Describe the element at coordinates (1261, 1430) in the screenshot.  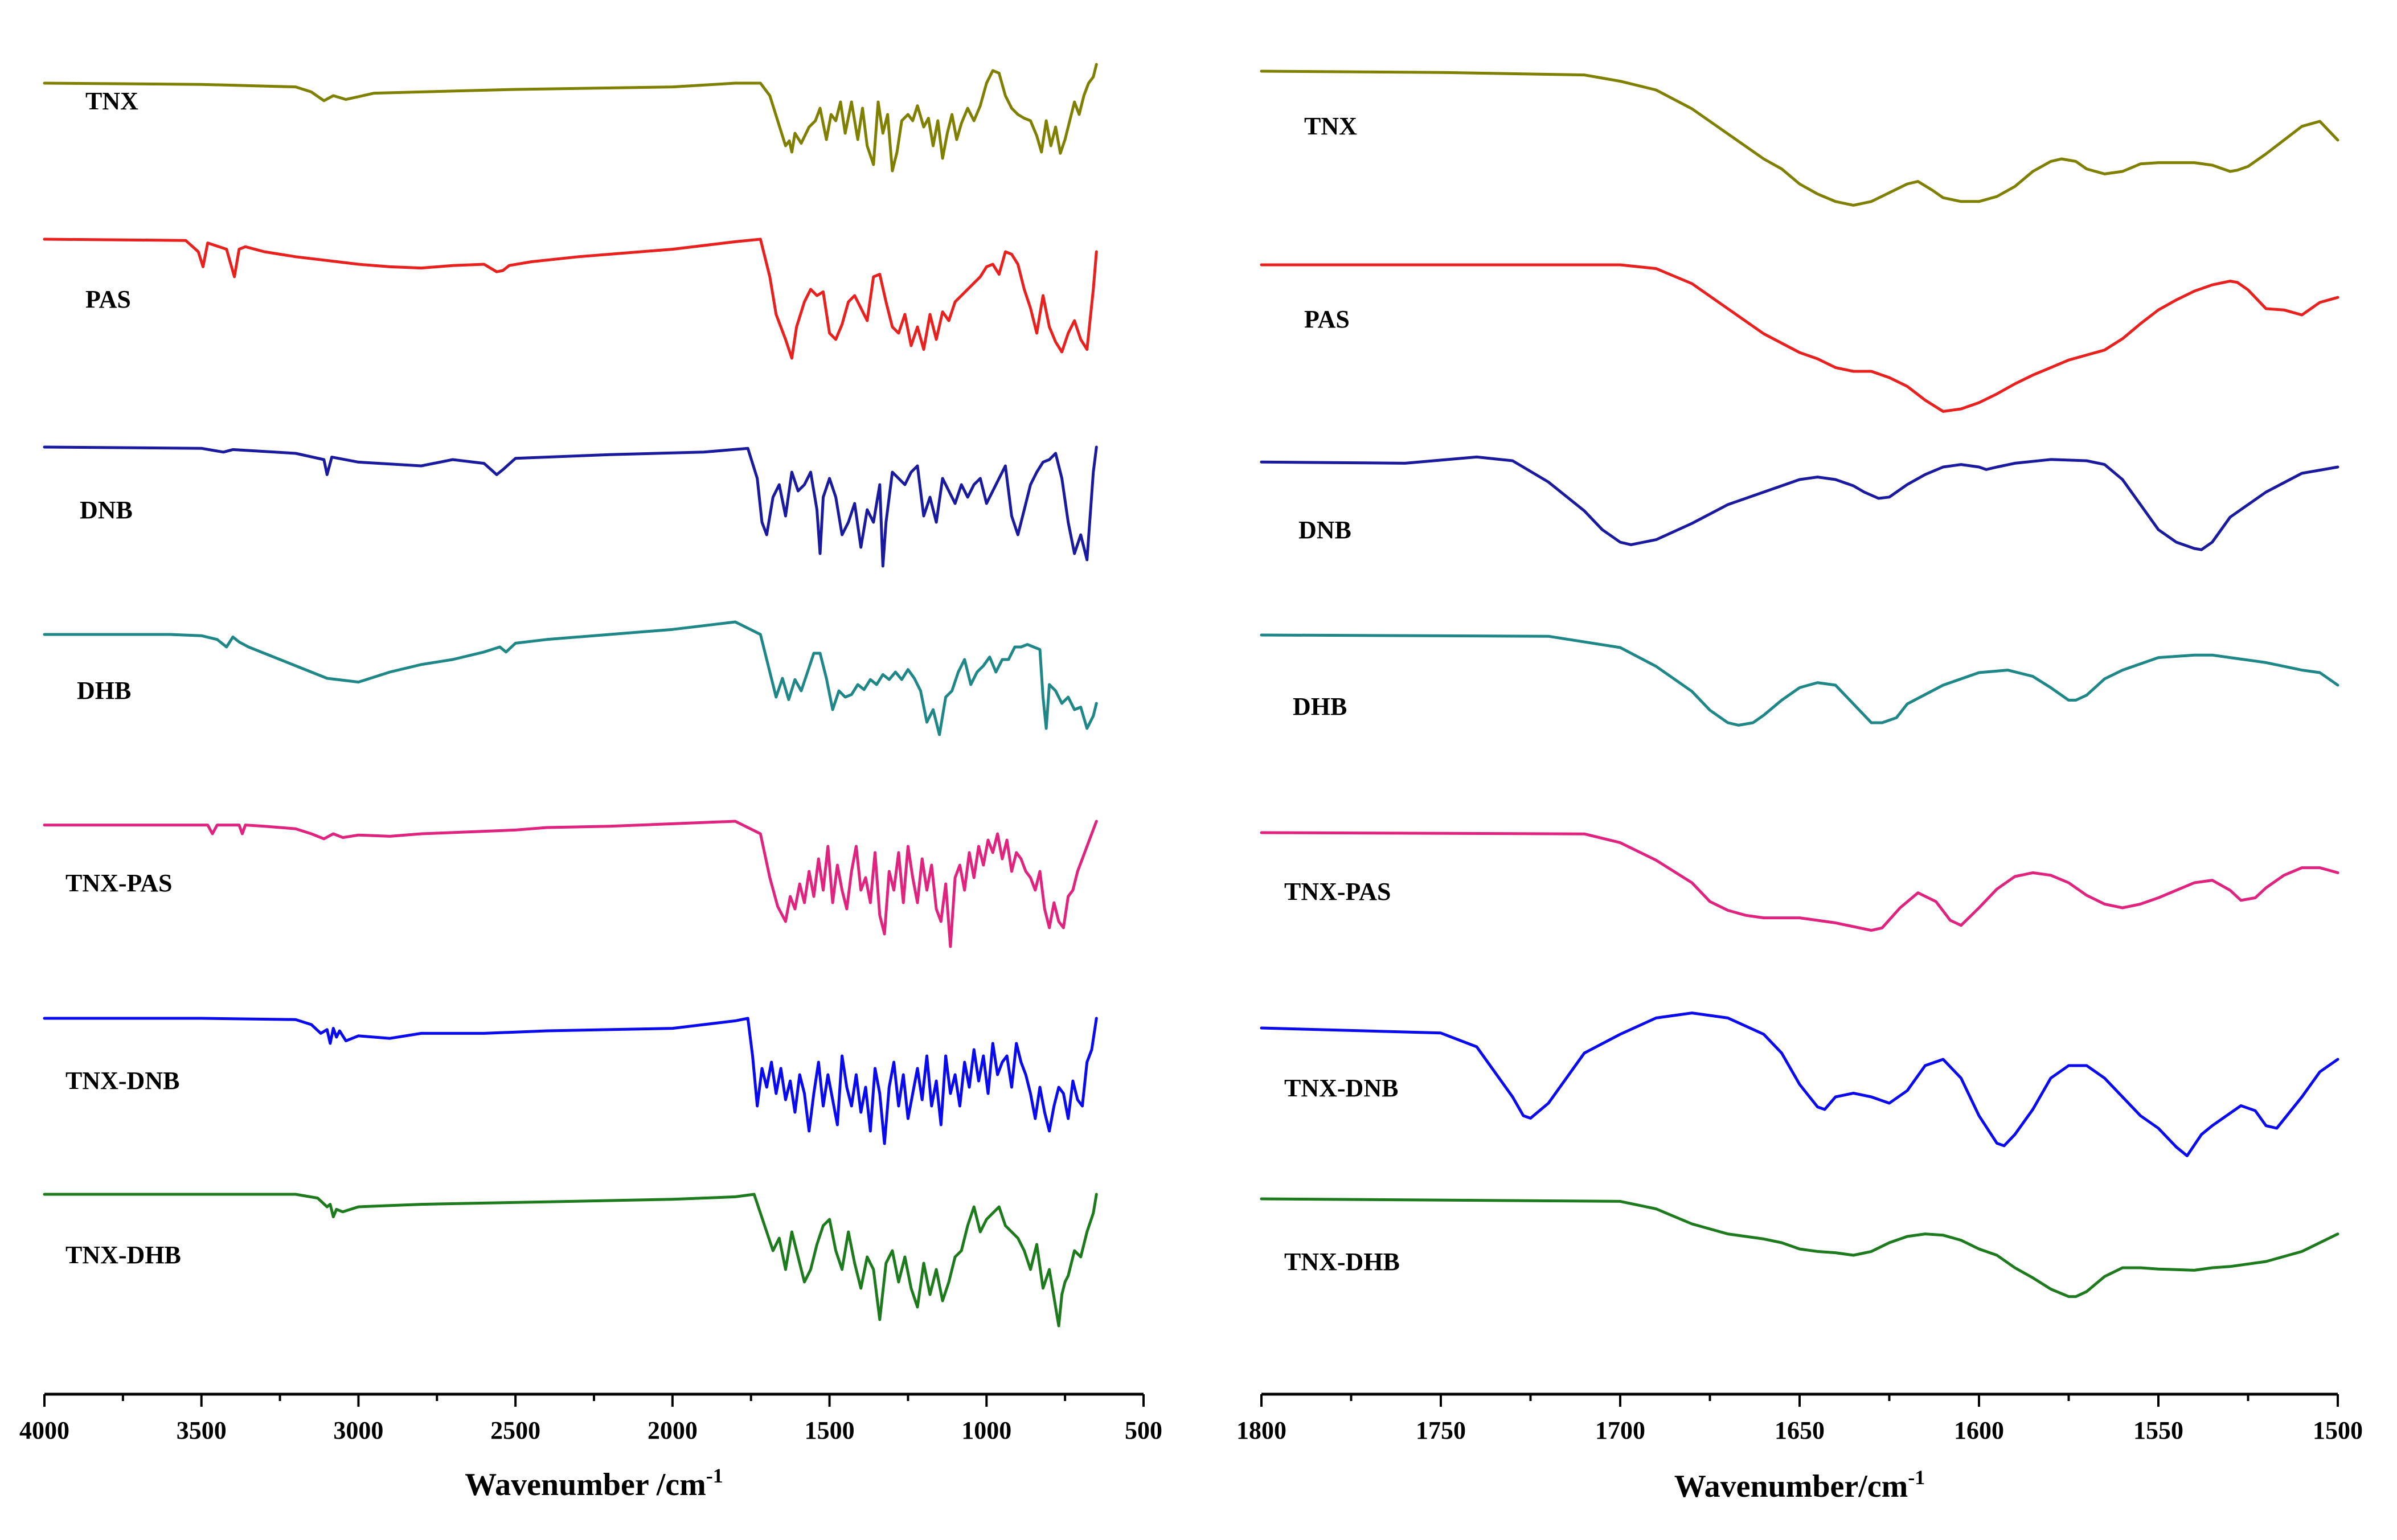
I see `right-tick-label-1800: 1800` at that location.